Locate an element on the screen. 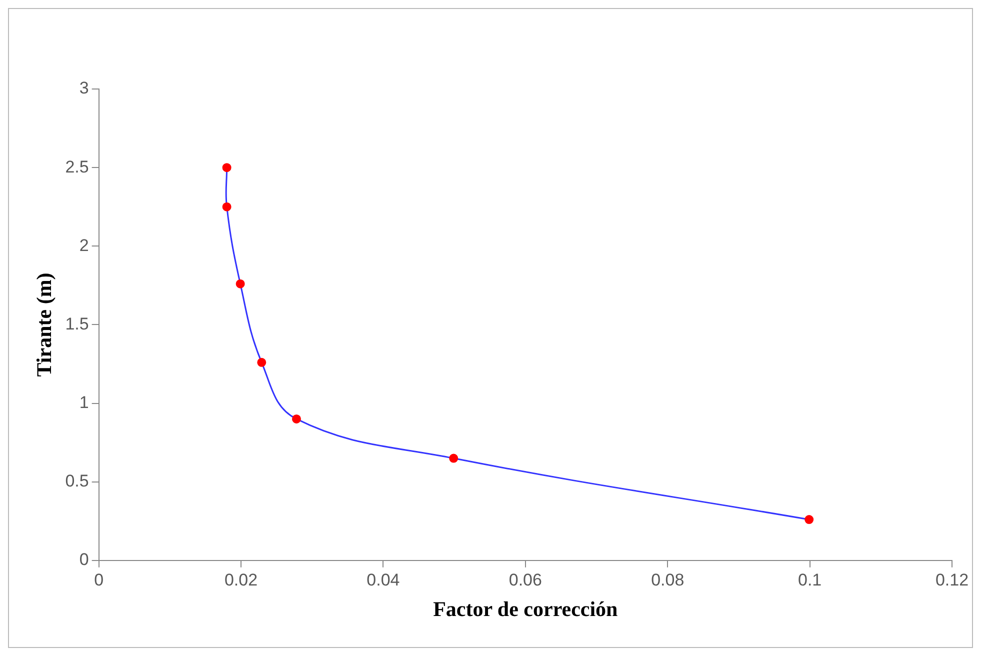 The height and width of the screenshot is (656, 981). x-tick-label: 0.1 is located at coordinates (810, 580).